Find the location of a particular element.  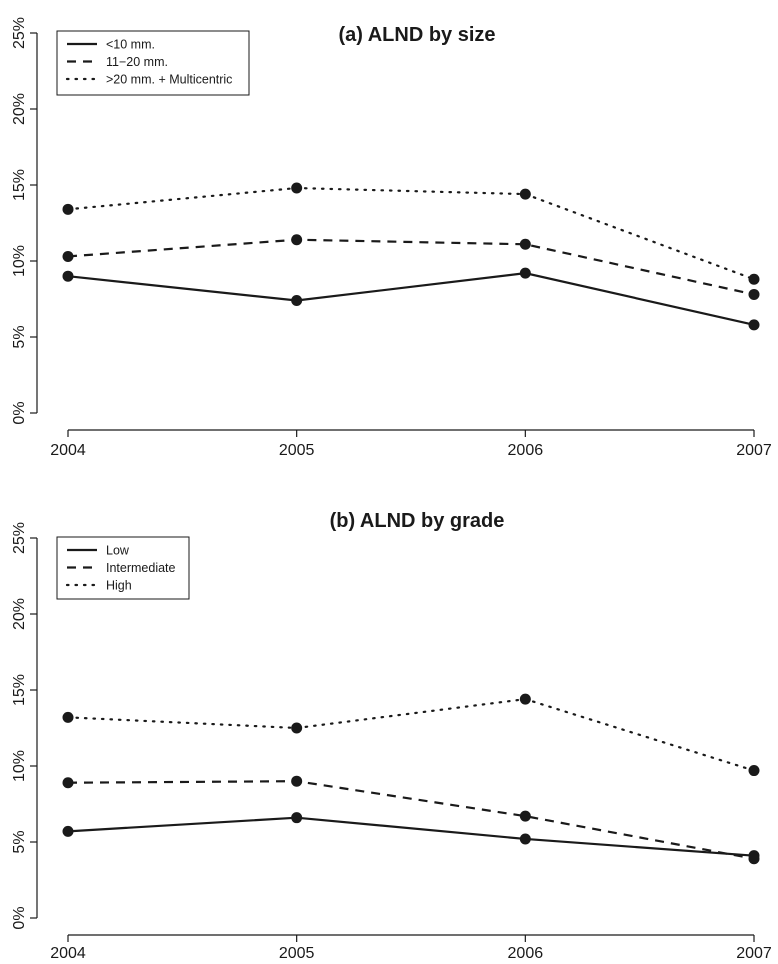

legend-label: Intermediate is located at coordinates (141, 568).